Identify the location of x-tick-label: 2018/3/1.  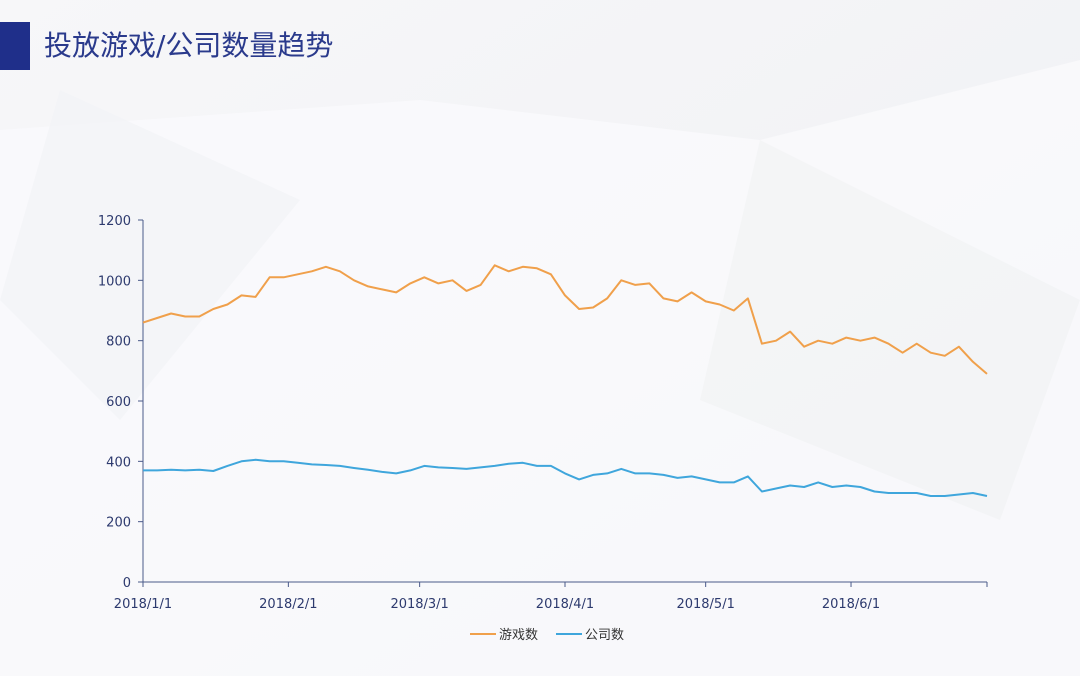
(419, 604).